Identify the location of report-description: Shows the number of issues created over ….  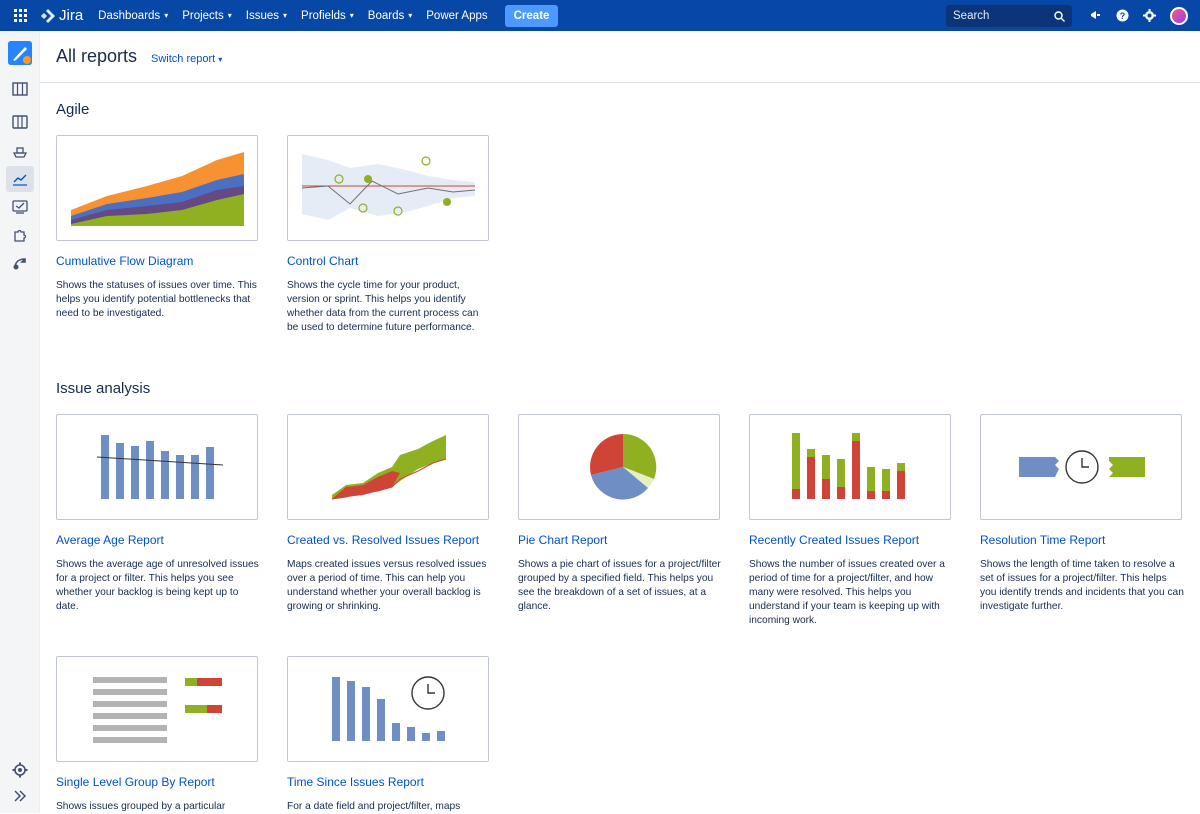
(847, 592).